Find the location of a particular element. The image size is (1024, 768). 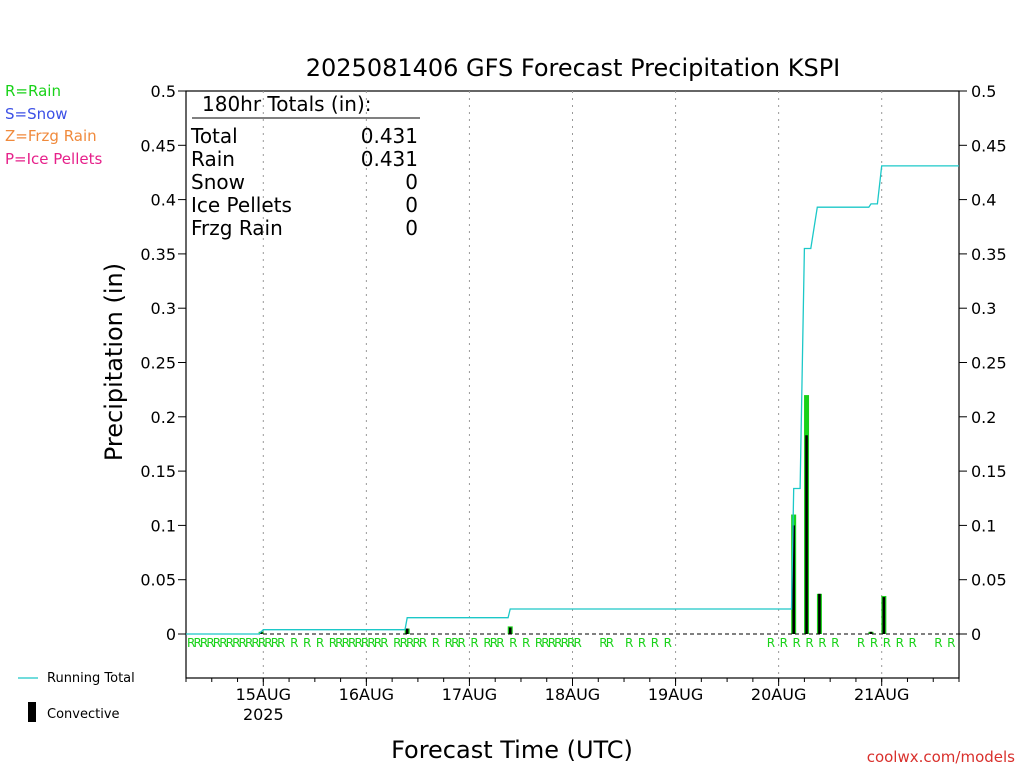

legend-ice-pellets: P=Ice Pellets is located at coordinates (53, 159).